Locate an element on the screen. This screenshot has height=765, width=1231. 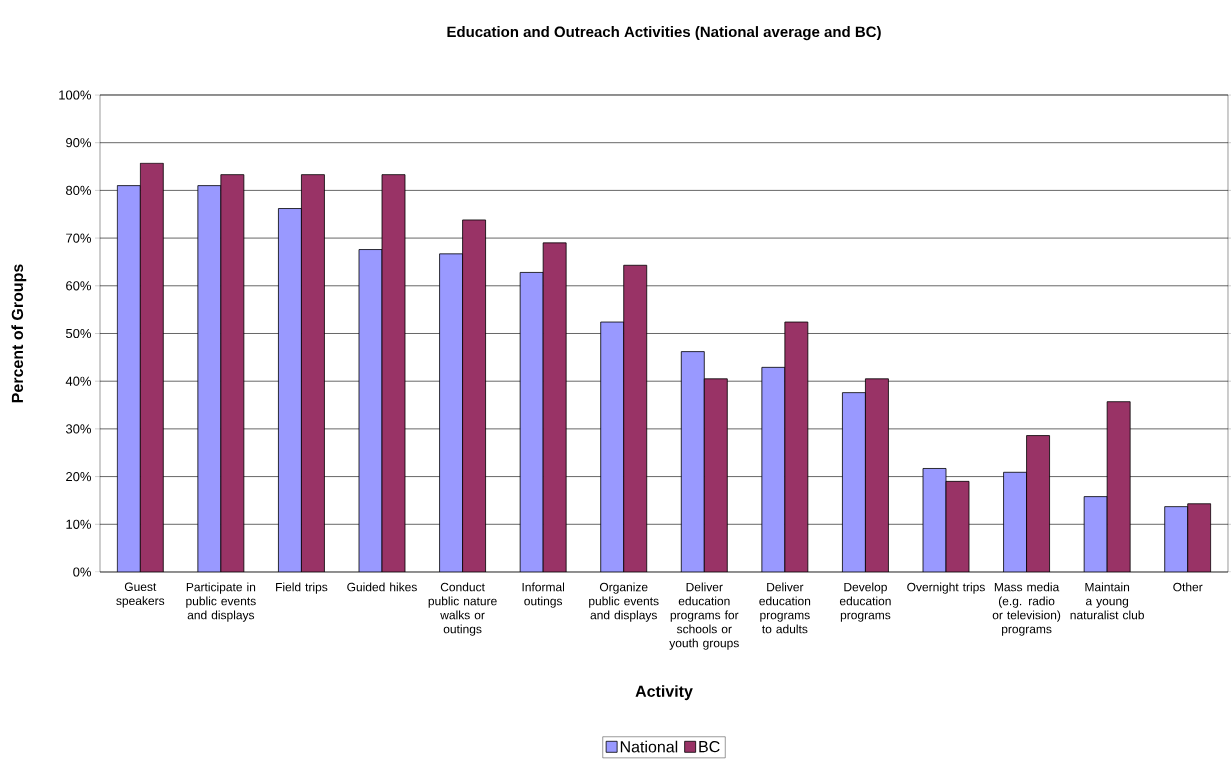
y-tick-label: 40% is located at coordinates (78, 381).